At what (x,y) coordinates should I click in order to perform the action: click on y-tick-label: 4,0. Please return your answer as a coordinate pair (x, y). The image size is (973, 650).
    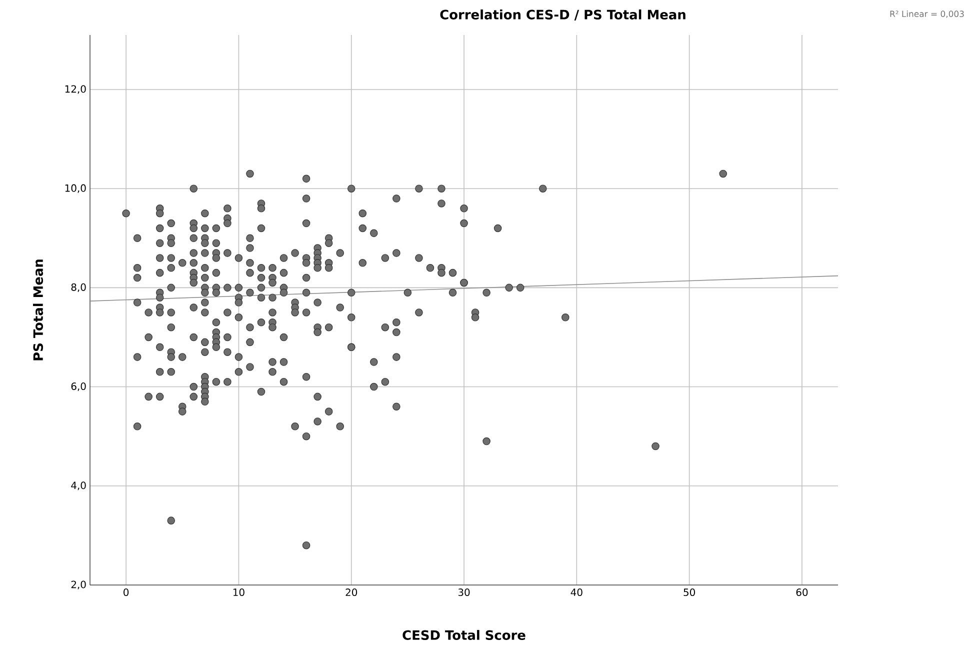
    Looking at the image, I should click on (78, 486).